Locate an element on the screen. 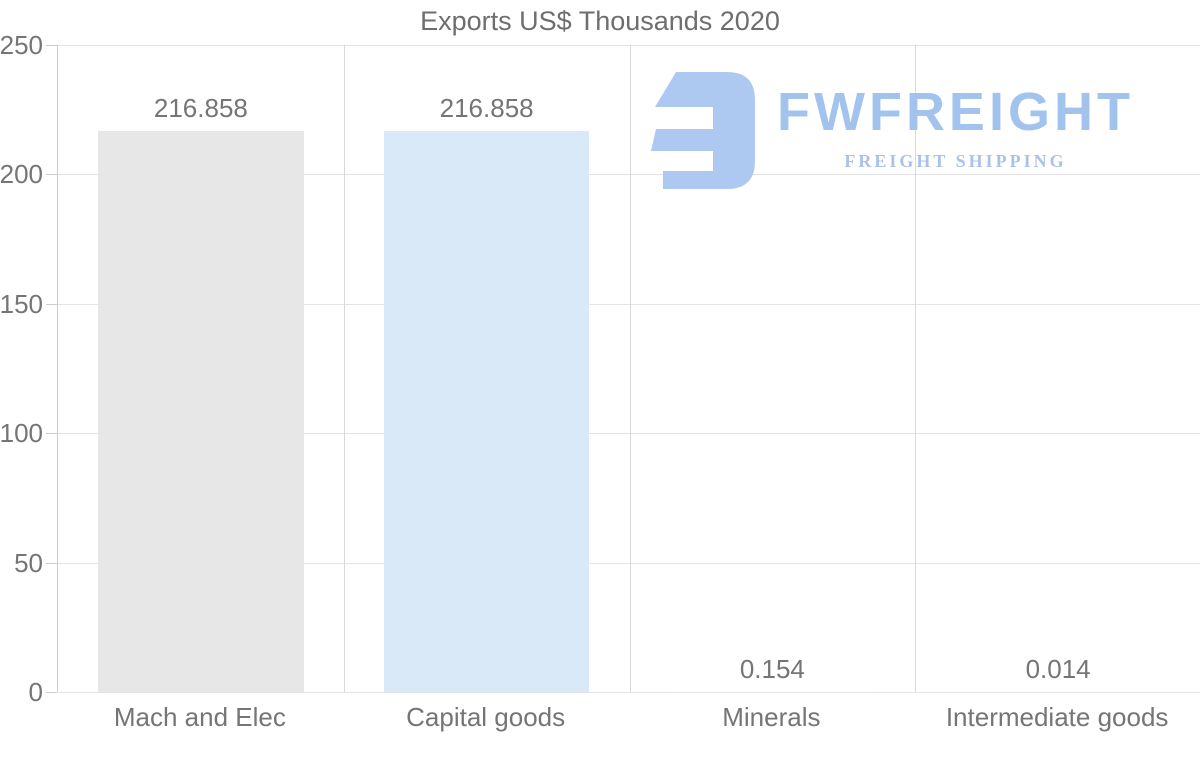 The height and width of the screenshot is (763, 1200). y-axis-label: 200 is located at coordinates (21, 174).